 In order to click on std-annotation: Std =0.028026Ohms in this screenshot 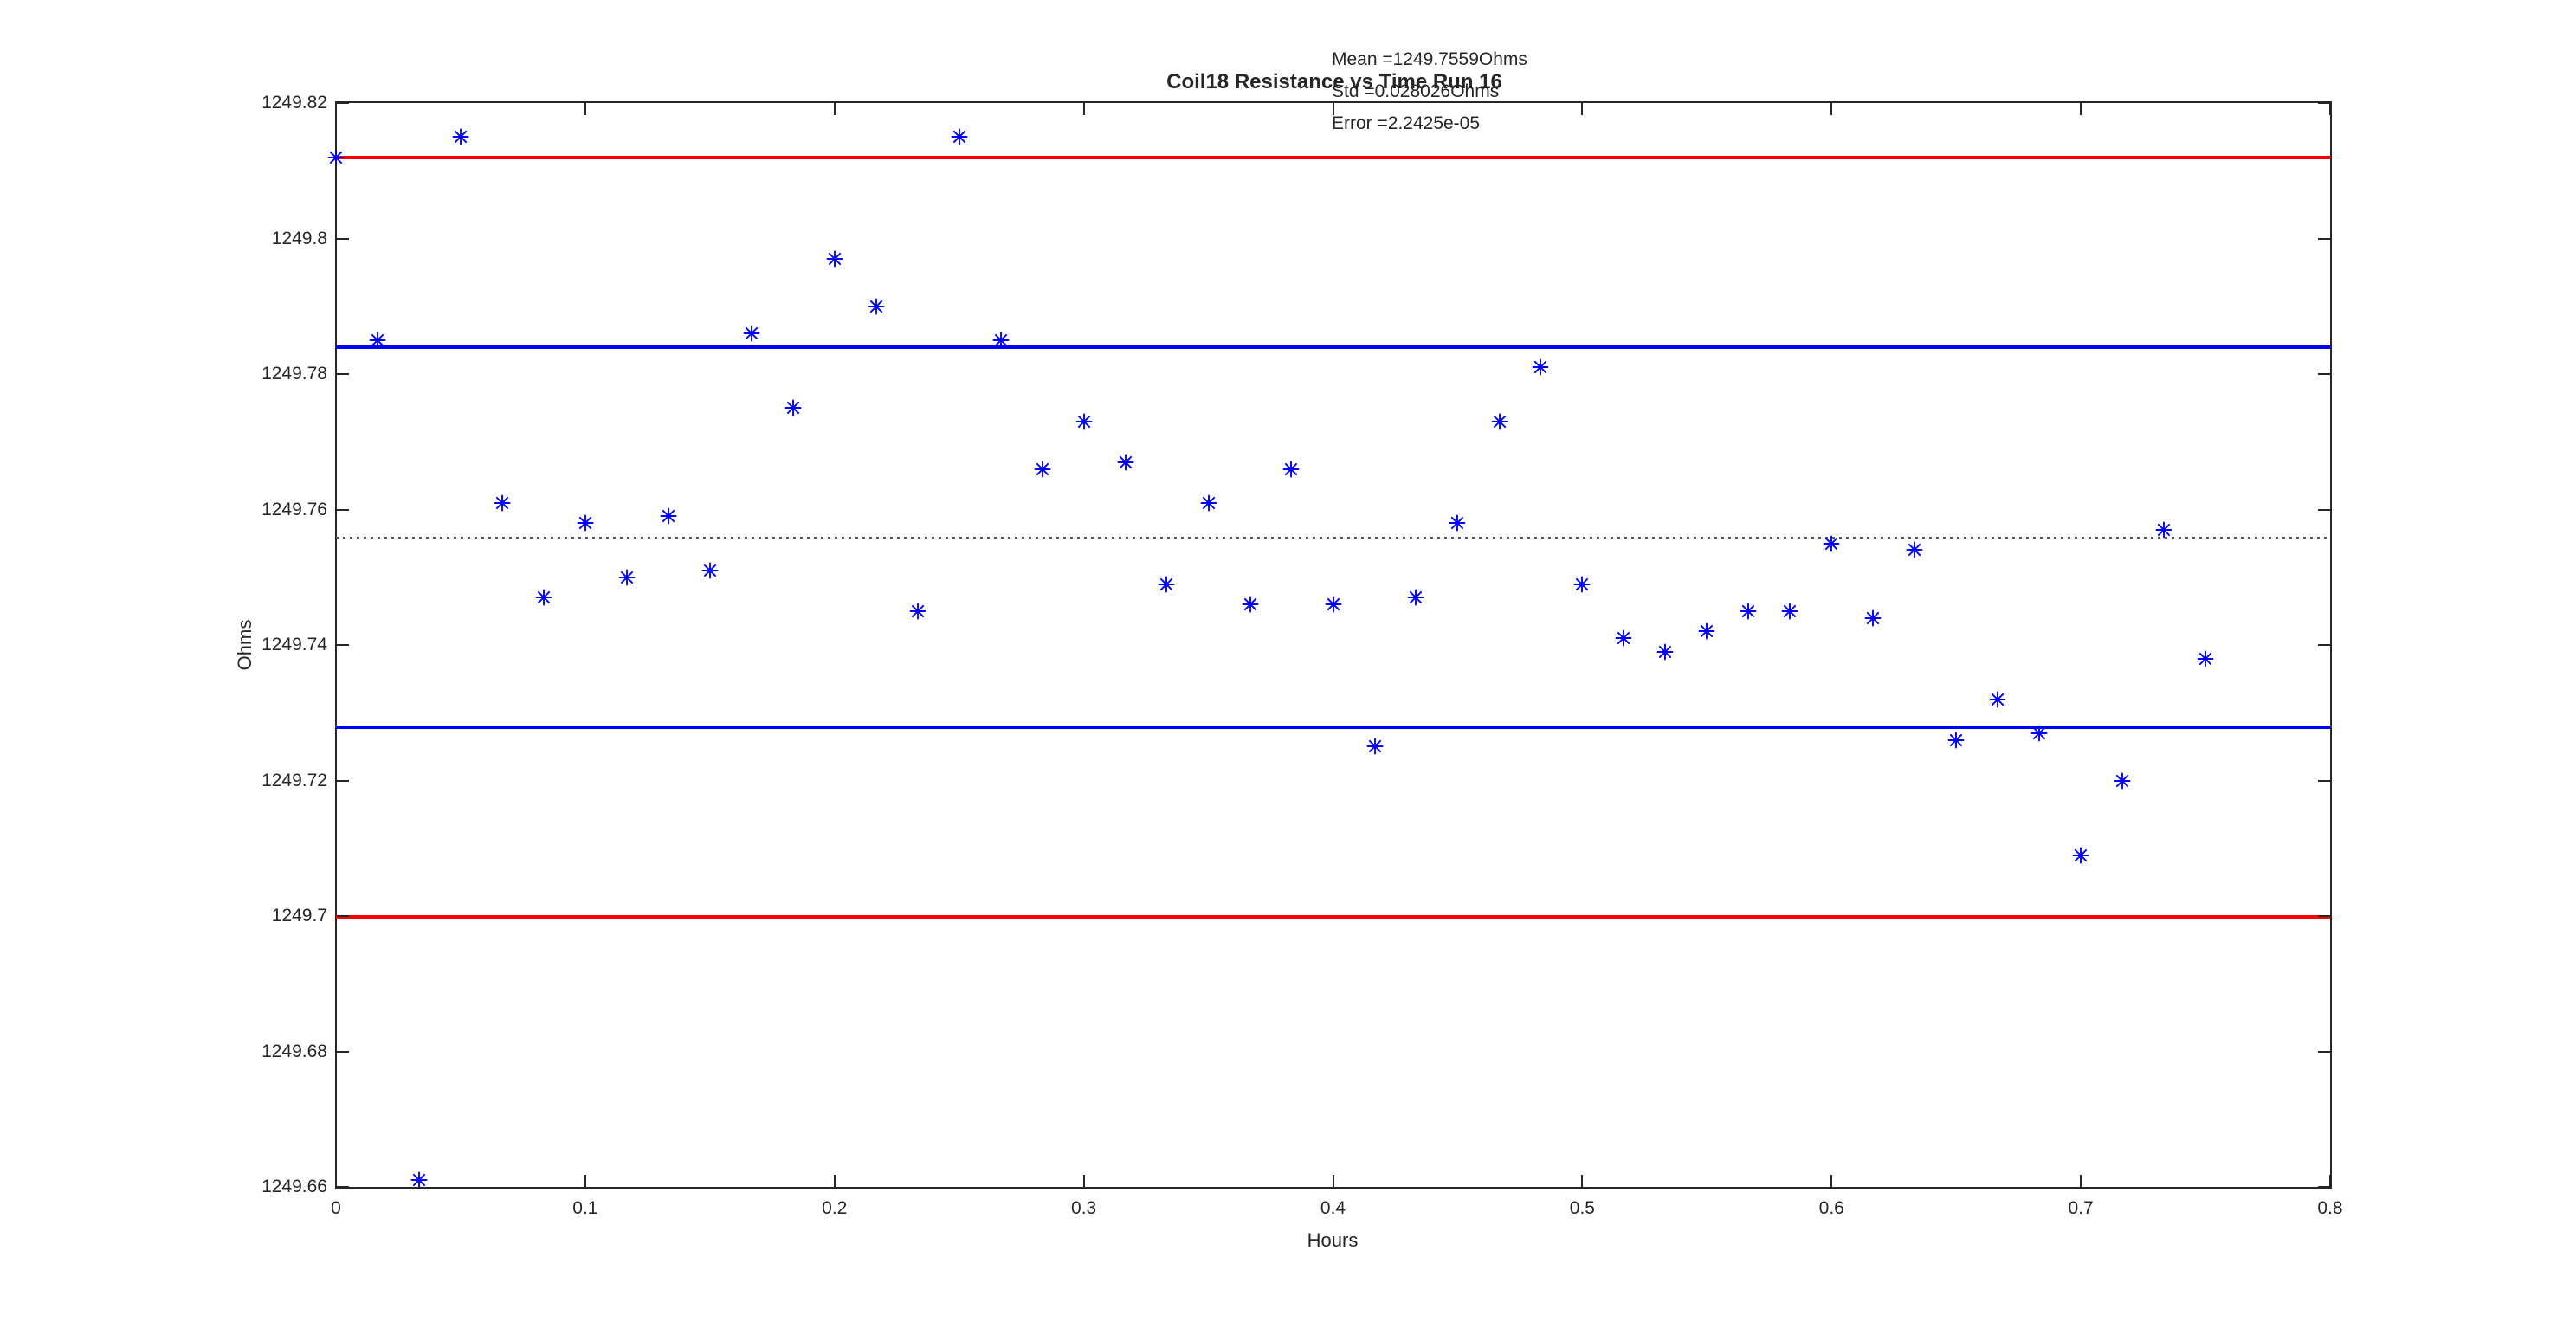, I will do `click(1416, 91)`.